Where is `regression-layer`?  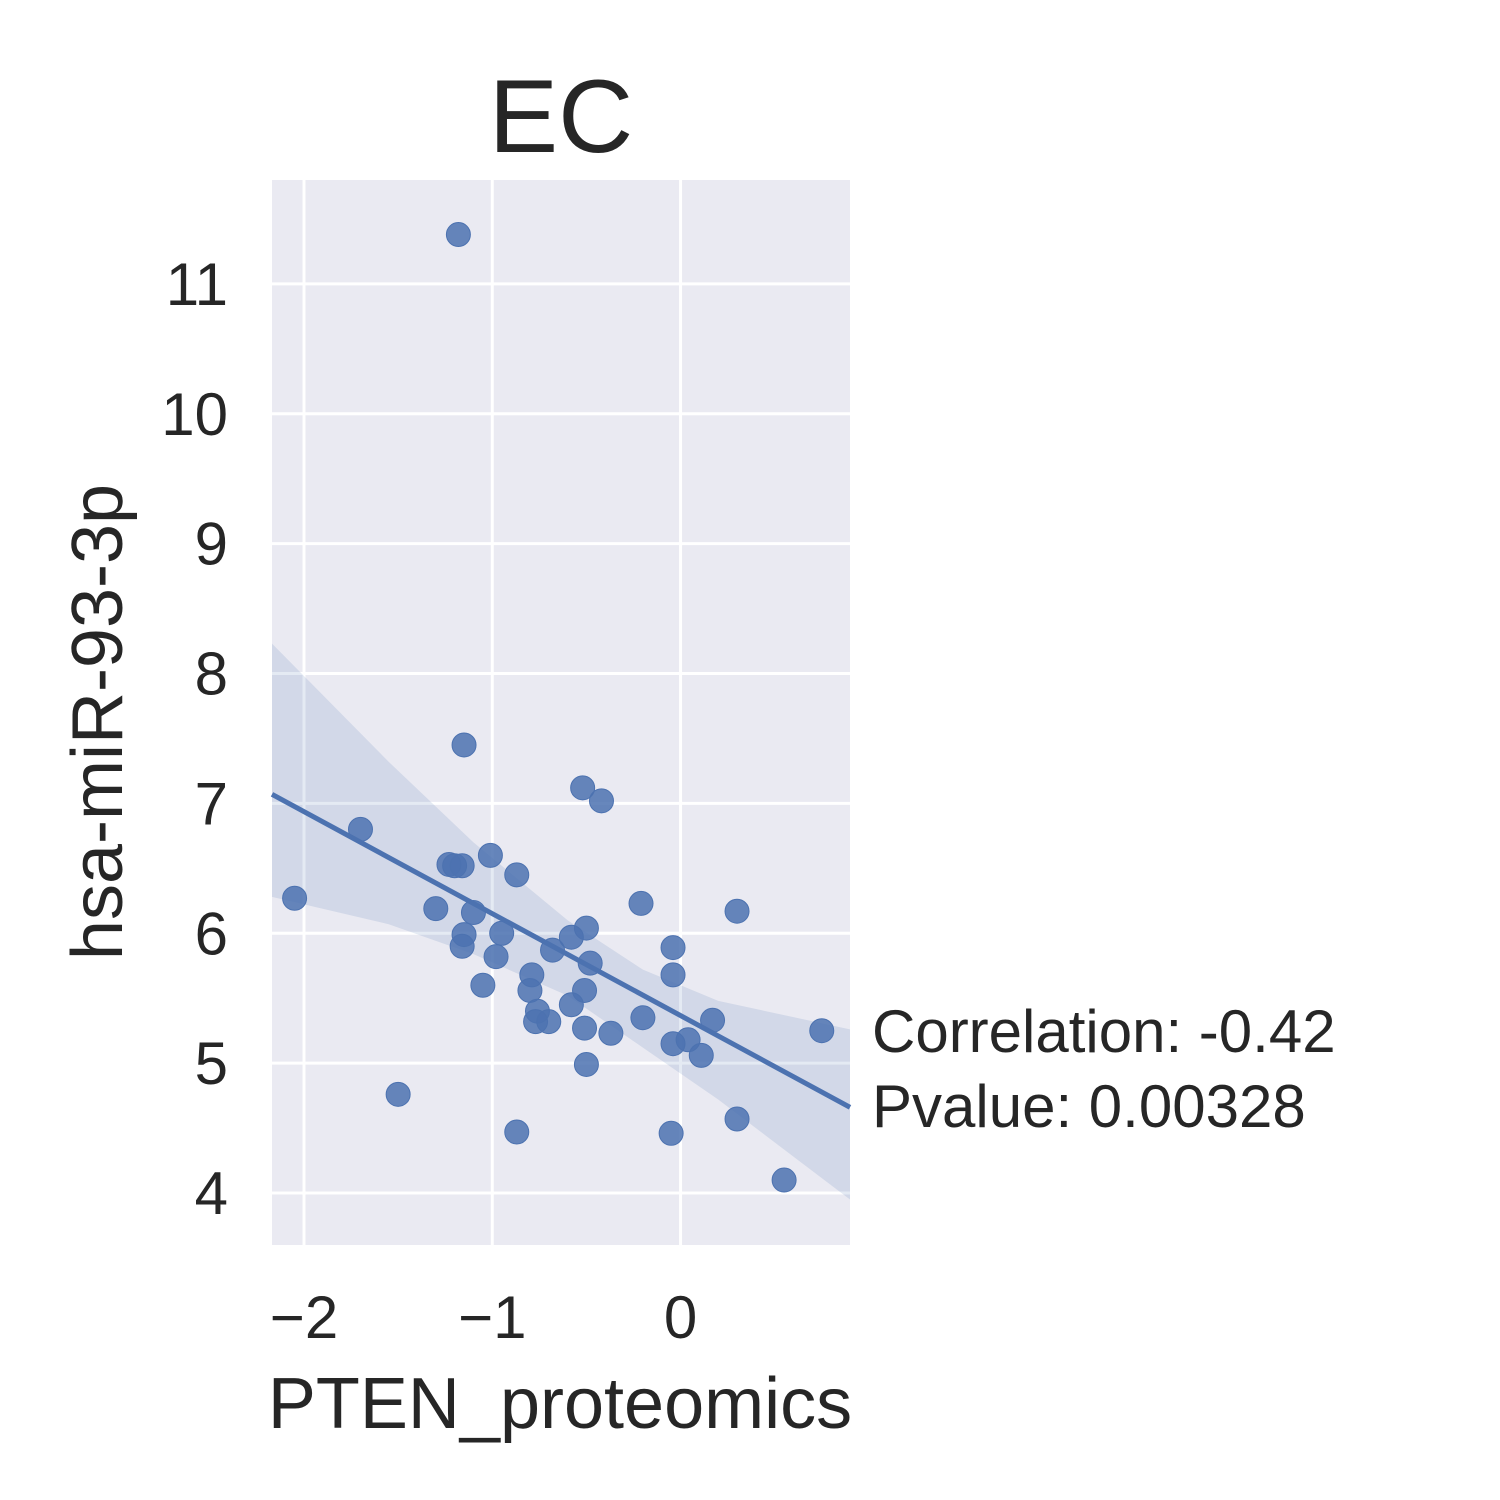 regression-layer is located at coordinates (561, 951).